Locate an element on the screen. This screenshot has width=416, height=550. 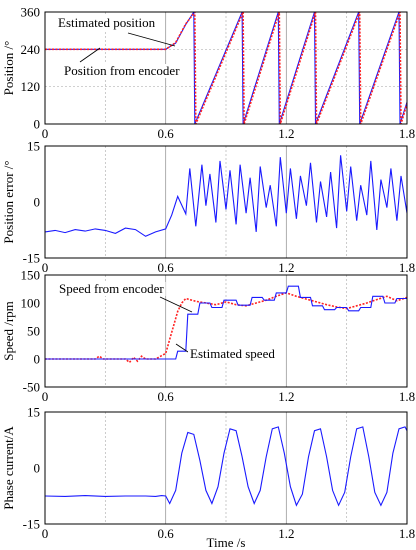
annotation-label: Estimated speed is located at coordinates (232, 353).